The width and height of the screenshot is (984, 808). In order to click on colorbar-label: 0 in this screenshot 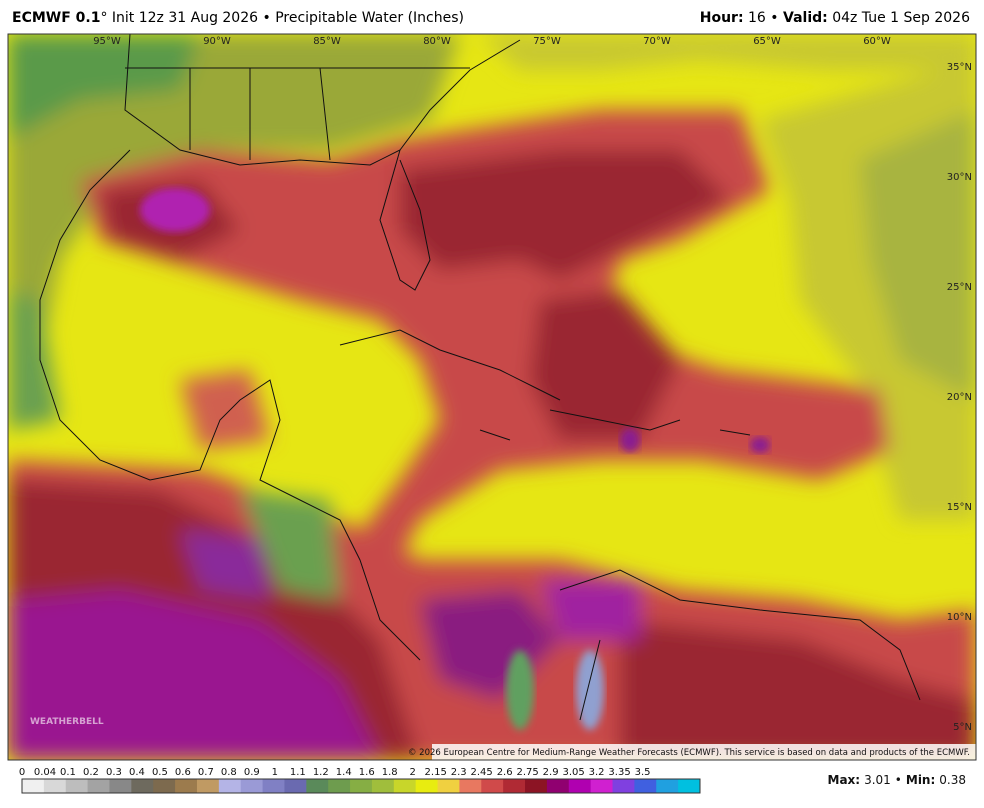, I will do `click(22, 772)`.